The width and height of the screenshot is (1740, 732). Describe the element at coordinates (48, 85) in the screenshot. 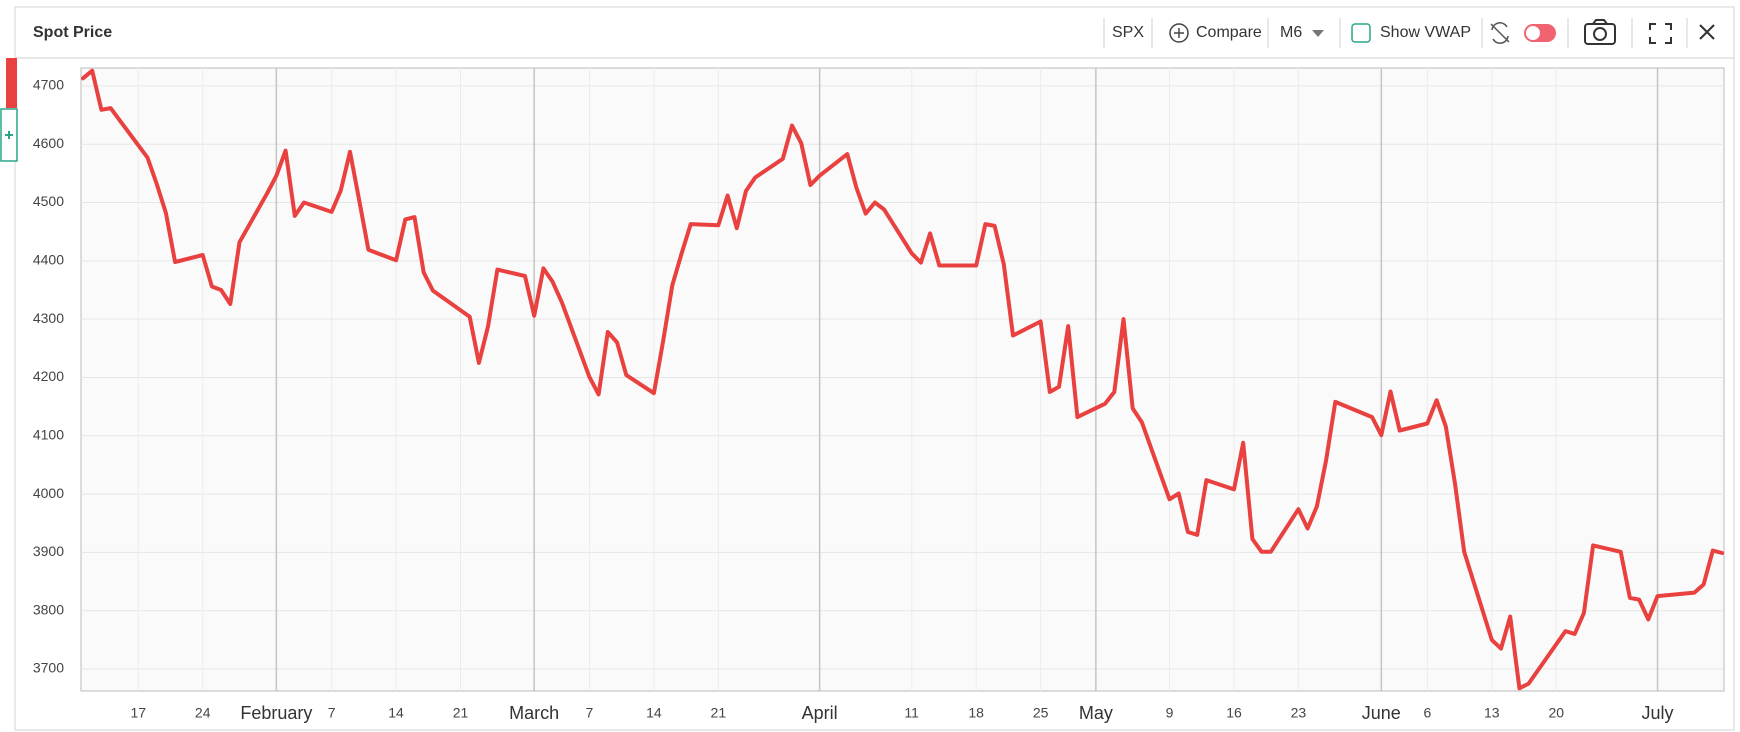

I see `y-tick-label: 4700` at that location.